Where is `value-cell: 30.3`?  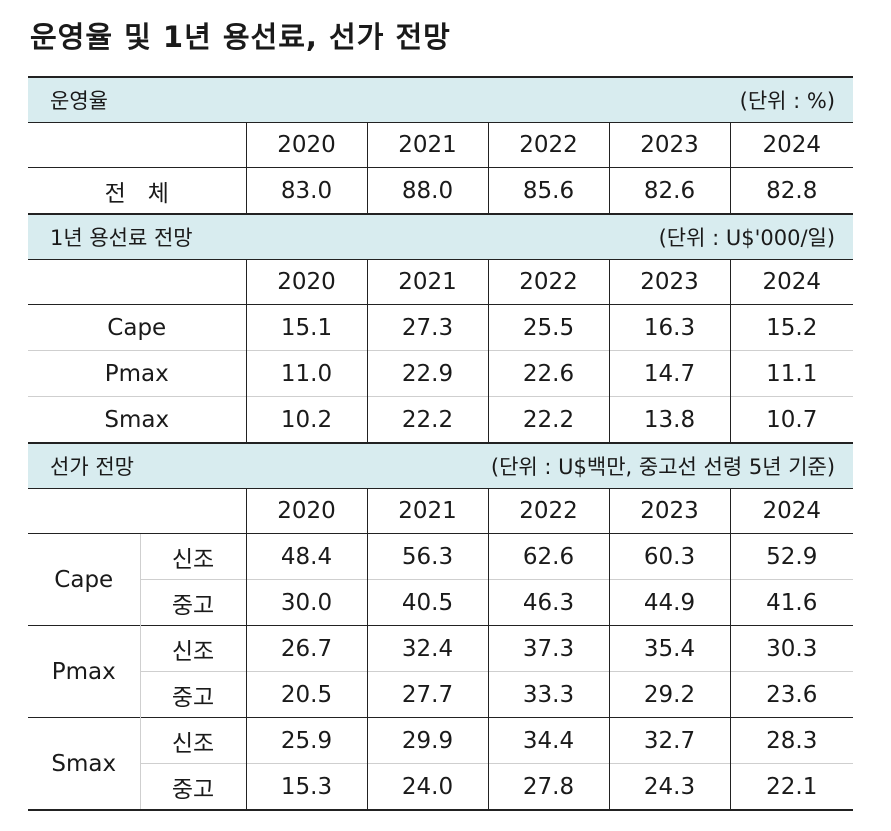 value-cell: 30.3 is located at coordinates (792, 648).